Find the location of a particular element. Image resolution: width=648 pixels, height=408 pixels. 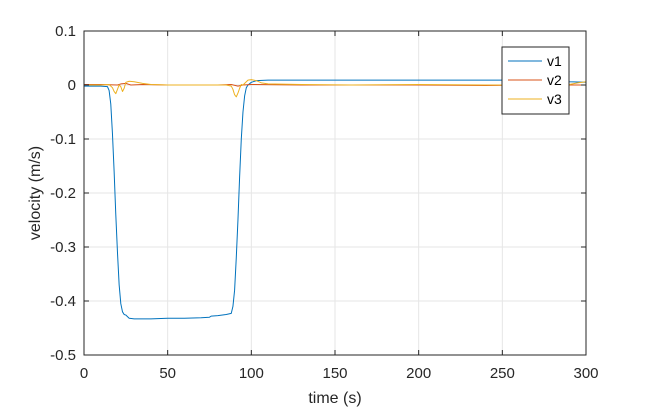

x-tick-label: 250 is located at coordinates (502, 373).